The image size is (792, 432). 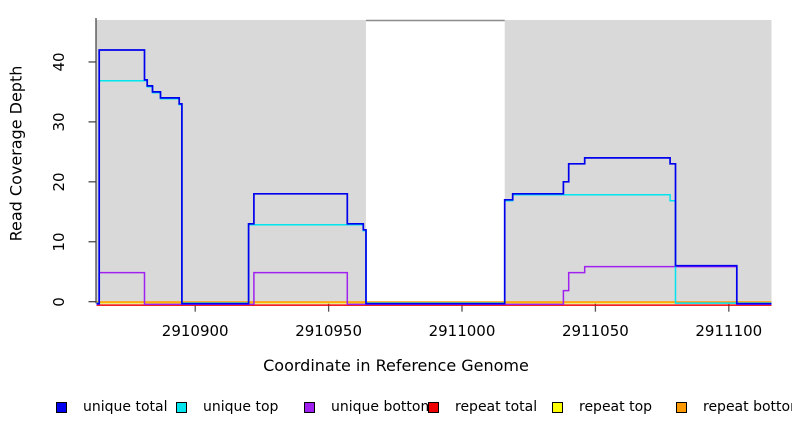 I want to click on legend-label: repeat total, so click(x=496, y=407).